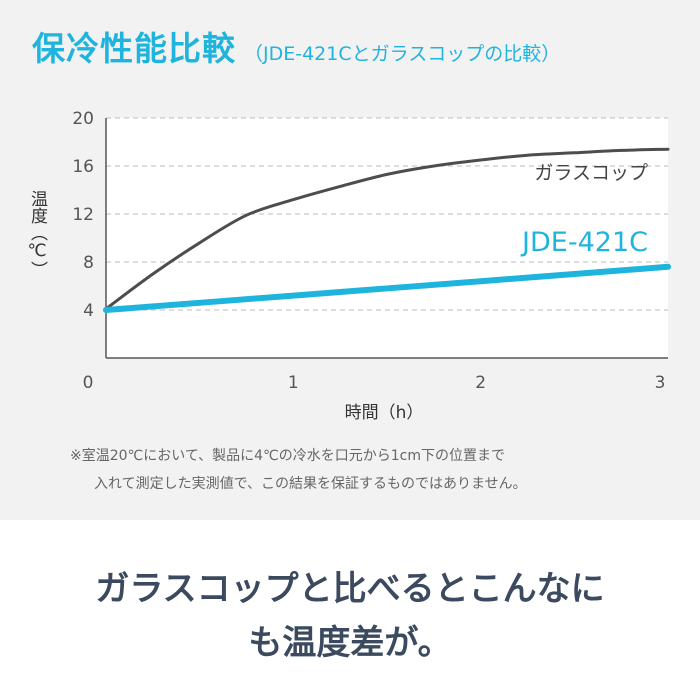 The height and width of the screenshot is (700, 700). I want to click on y-tick-label: 4, so click(88, 311).